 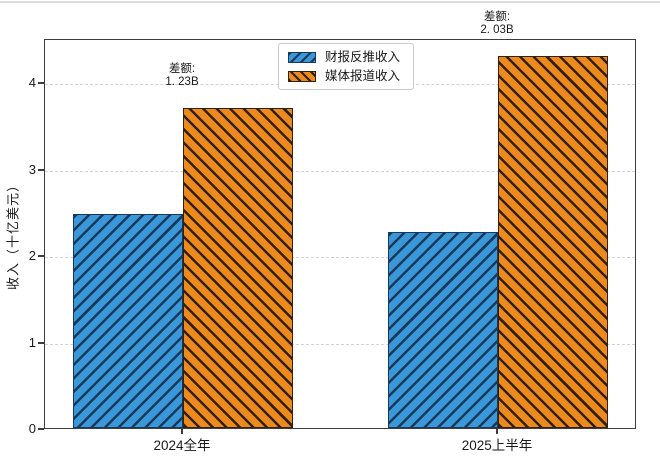 I want to click on y-tick-label: 4, so click(x=32, y=82).